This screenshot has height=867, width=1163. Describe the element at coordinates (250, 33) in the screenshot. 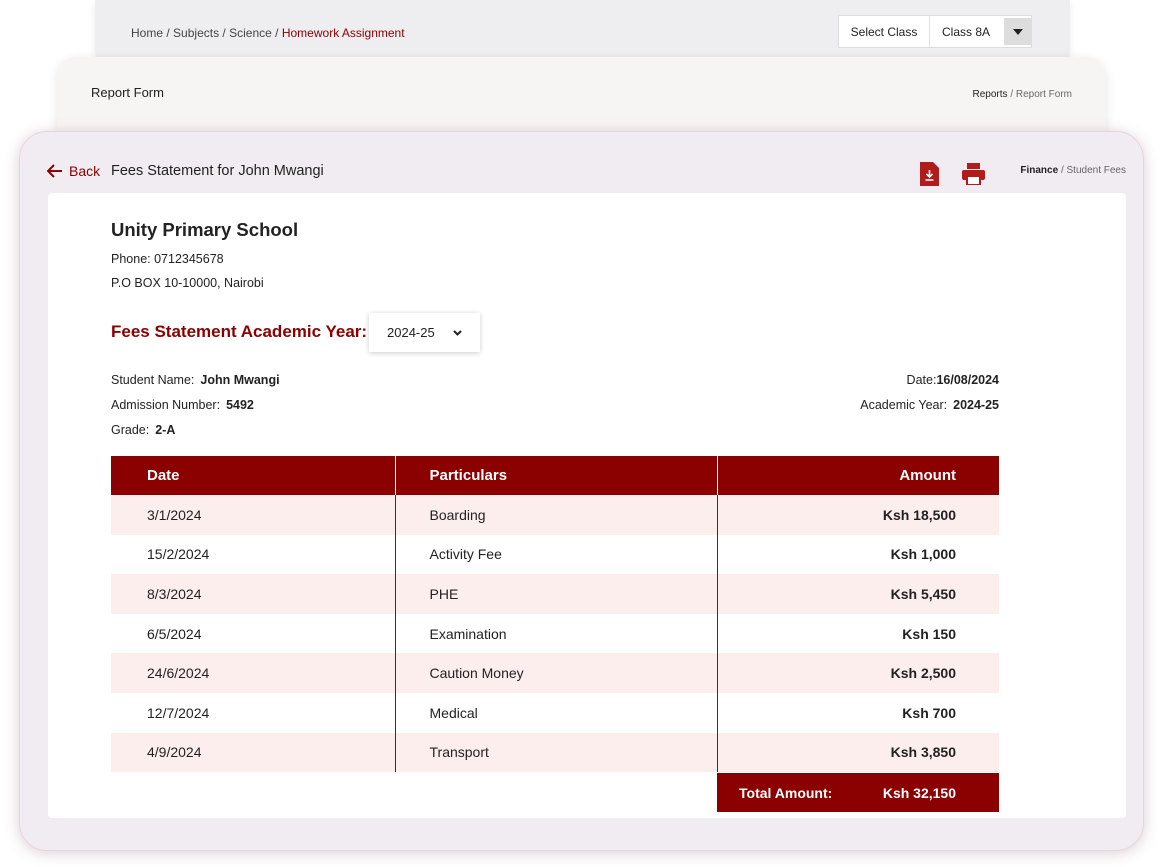

I see `crumb: Science` at that location.